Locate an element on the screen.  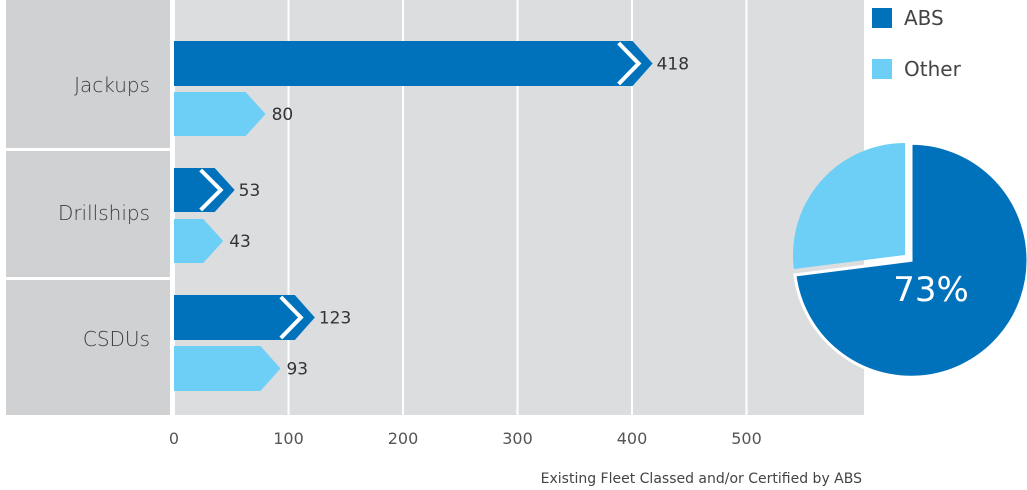
bar-abs-drillships is located at coordinates (204, 190).